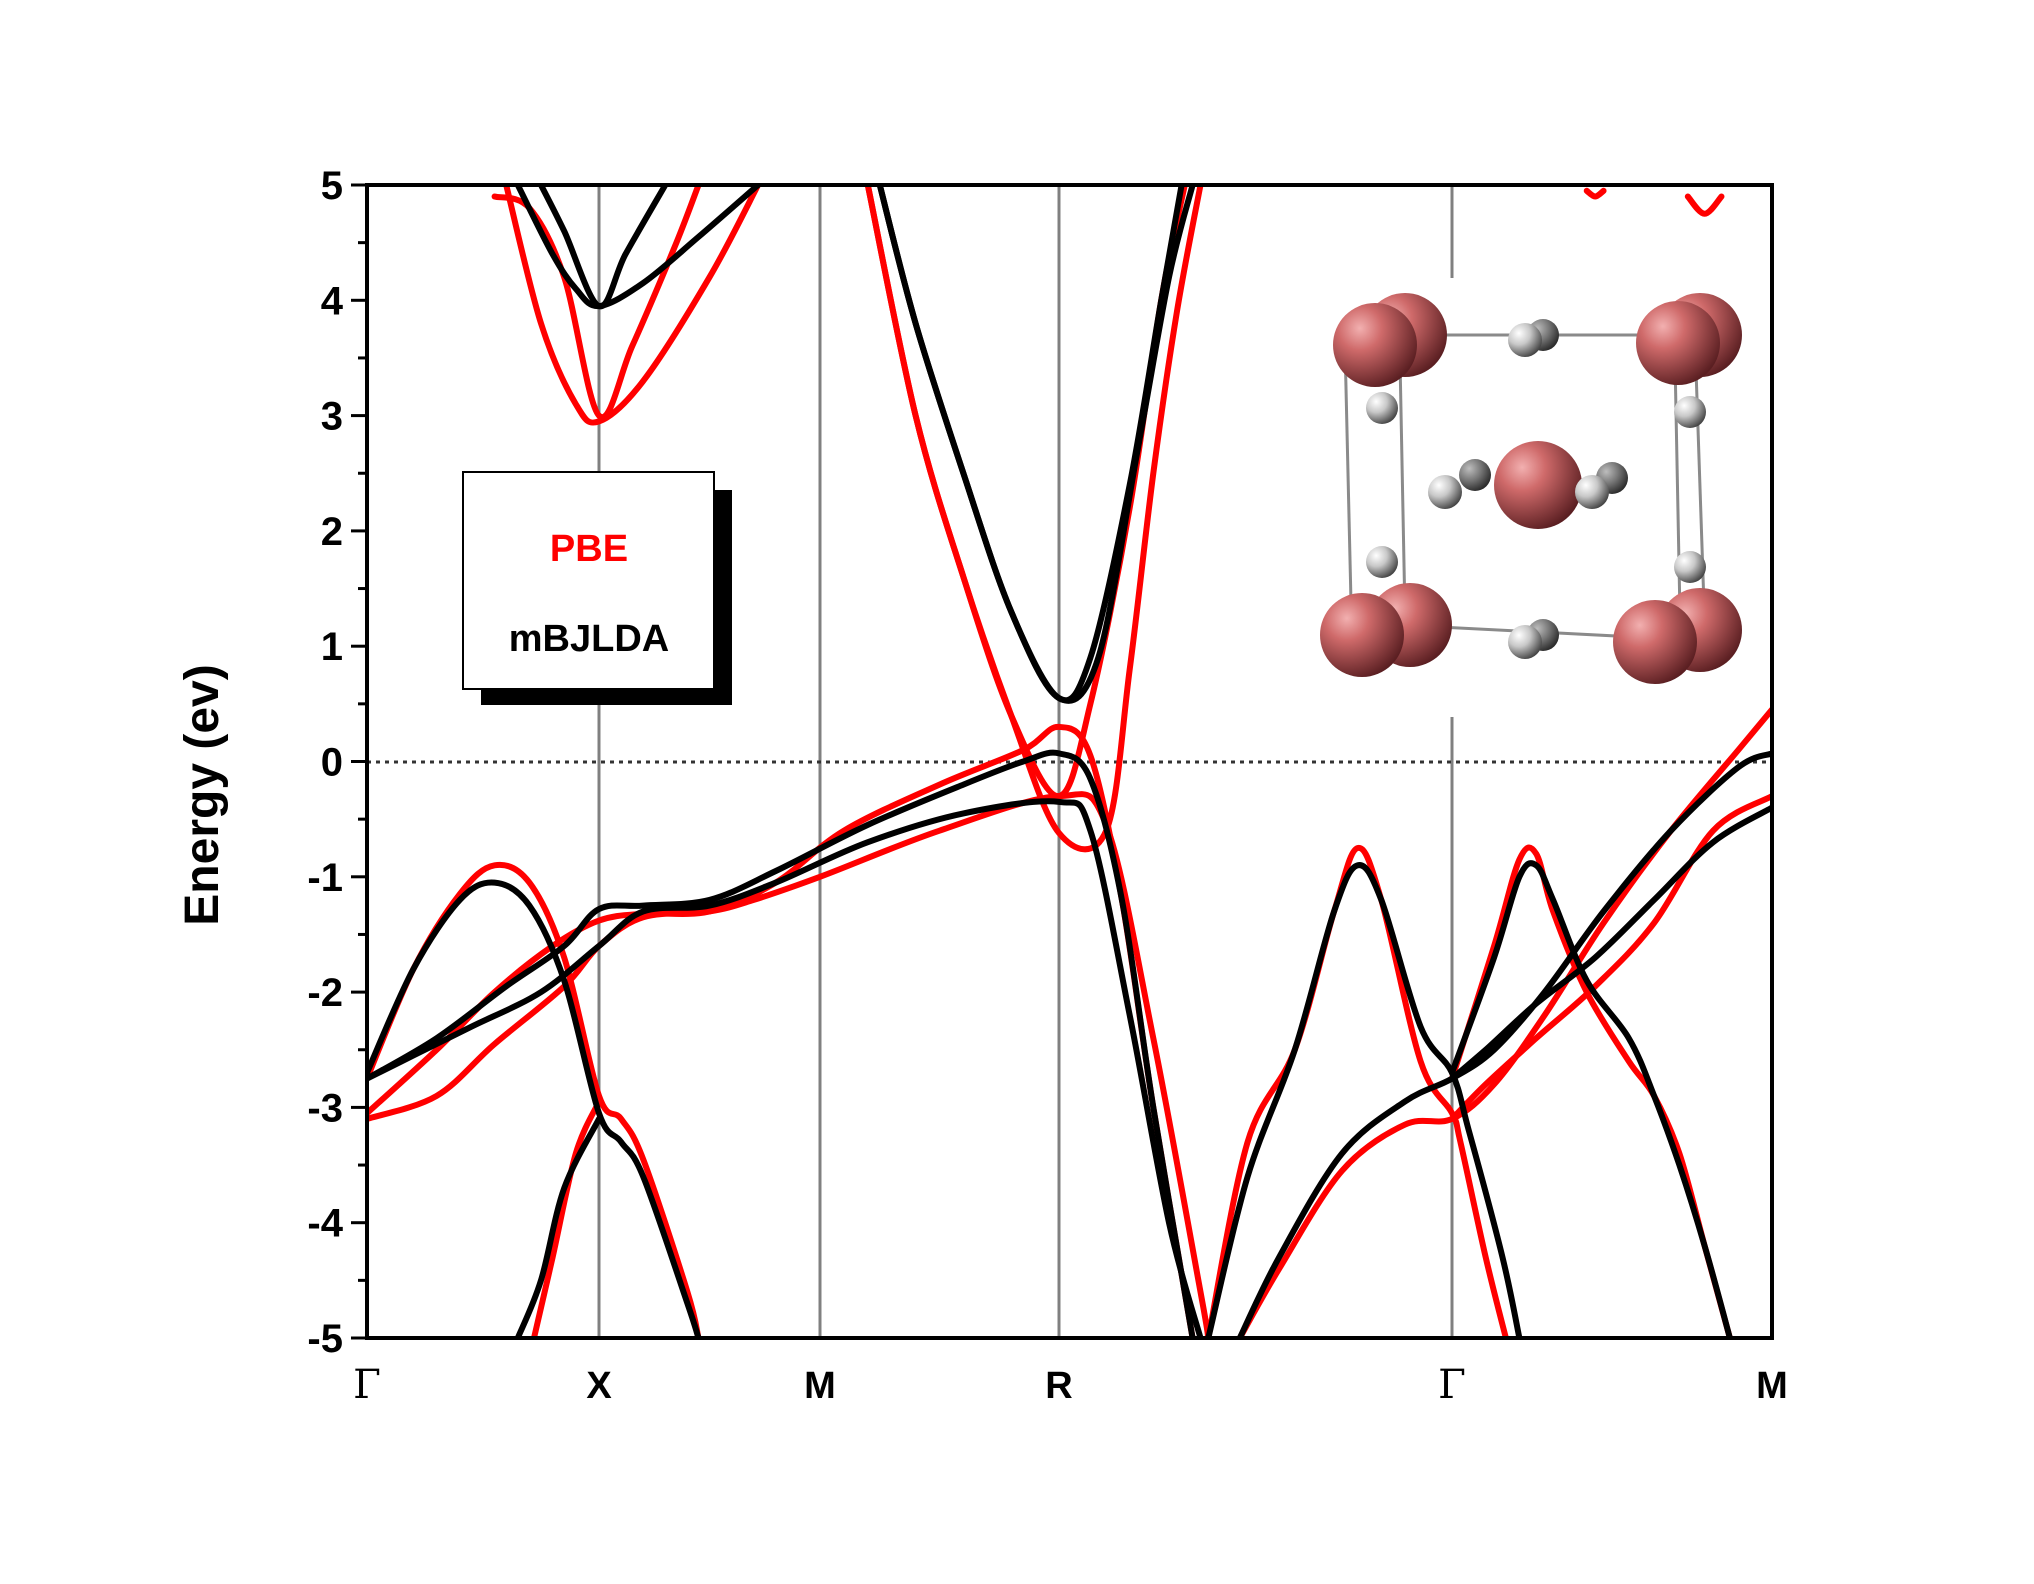  I want to click on legend-entry-mbjlda: mBJLDA, so click(589, 639).